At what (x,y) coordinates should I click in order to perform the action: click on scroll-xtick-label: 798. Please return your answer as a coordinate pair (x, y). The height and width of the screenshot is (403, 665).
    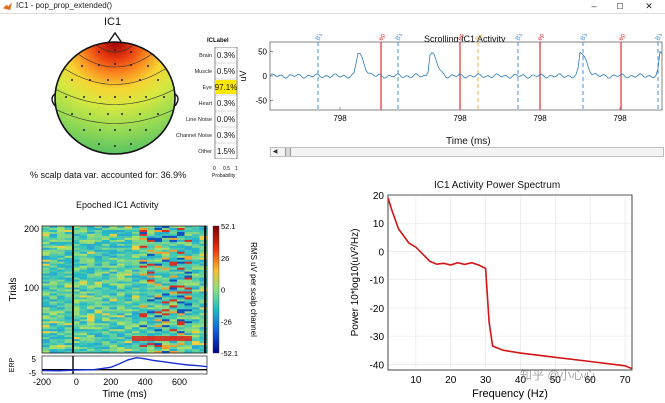
    Looking at the image, I should click on (340, 118).